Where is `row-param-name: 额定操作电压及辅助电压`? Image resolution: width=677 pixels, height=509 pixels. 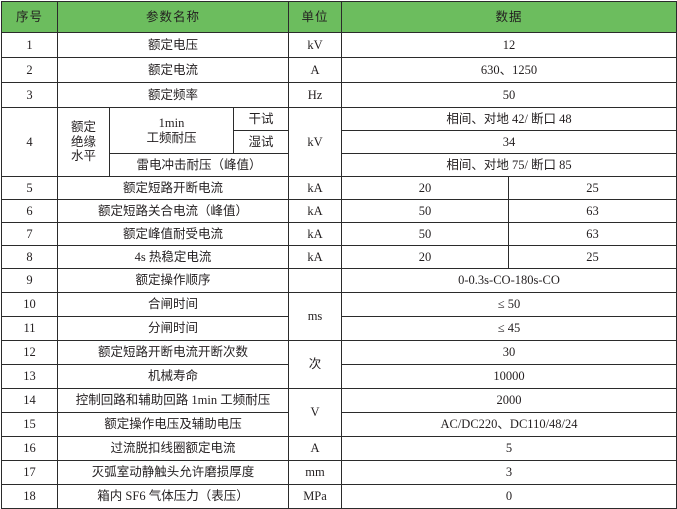 row-param-name: 额定操作电压及辅助电压 is located at coordinates (173, 424).